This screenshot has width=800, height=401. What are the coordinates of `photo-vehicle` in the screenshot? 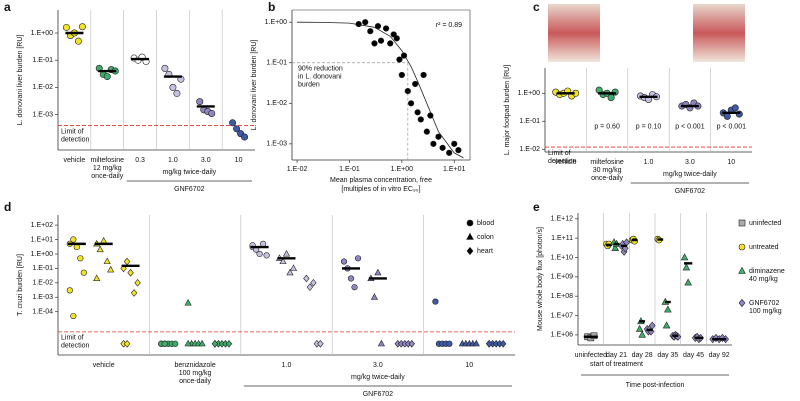 It's located at (574, 33).